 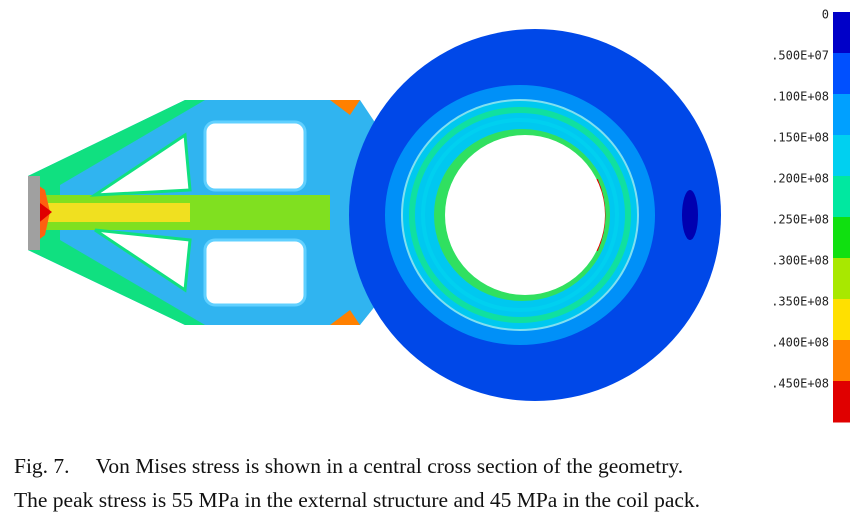 What do you see at coordinates (800, 220) in the screenshot?
I see `colorbar-label: .250E+08` at bounding box center [800, 220].